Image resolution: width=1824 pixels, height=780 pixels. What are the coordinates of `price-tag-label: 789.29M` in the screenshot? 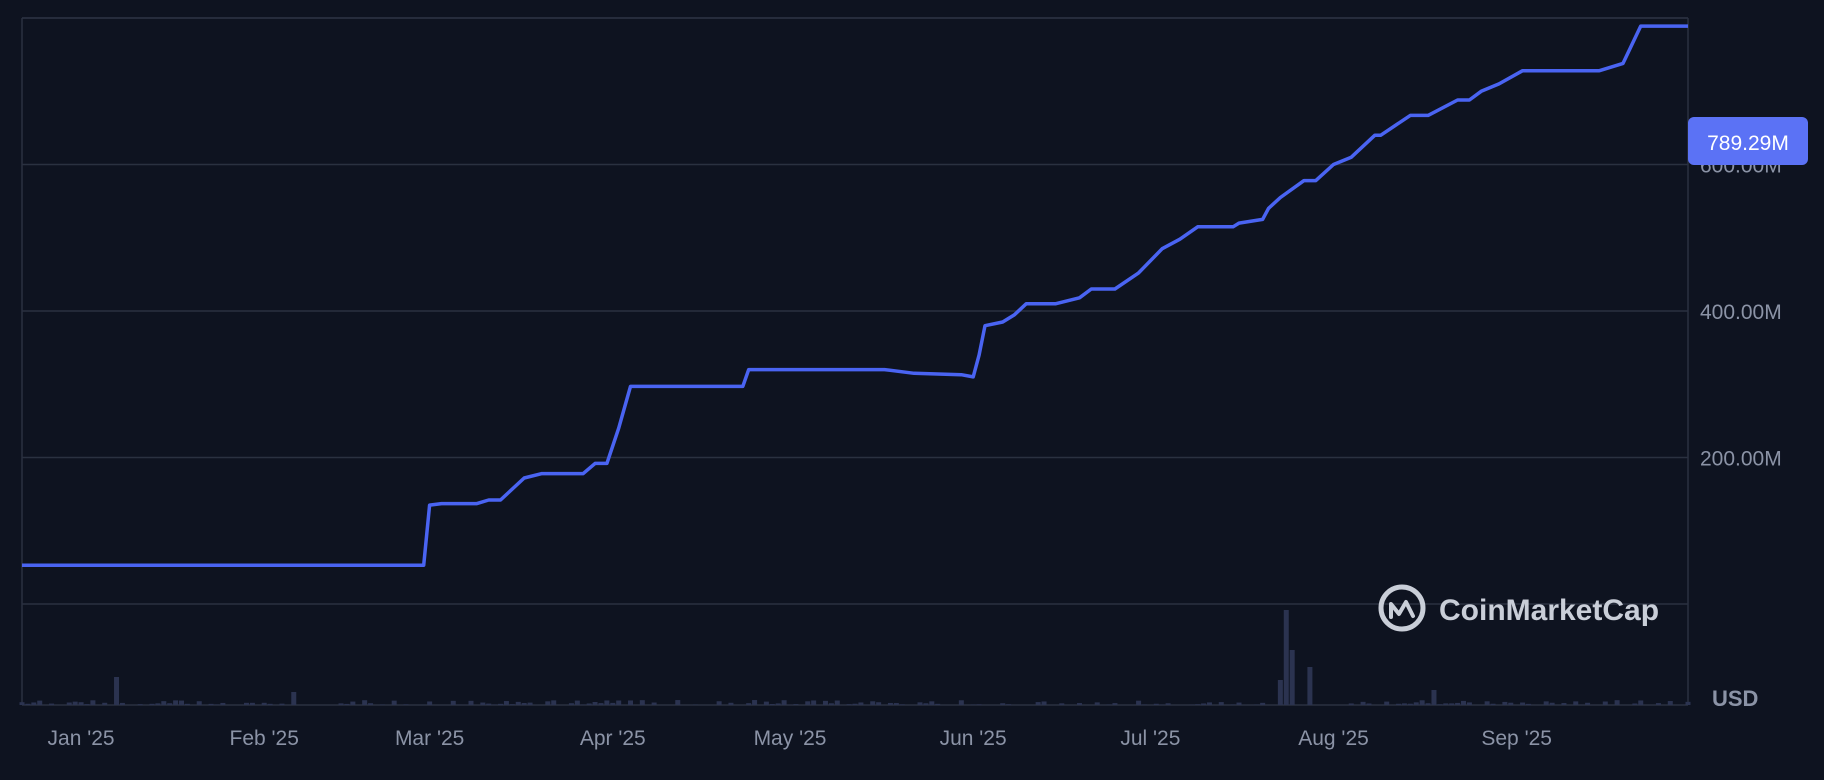 It's located at (1748, 143).